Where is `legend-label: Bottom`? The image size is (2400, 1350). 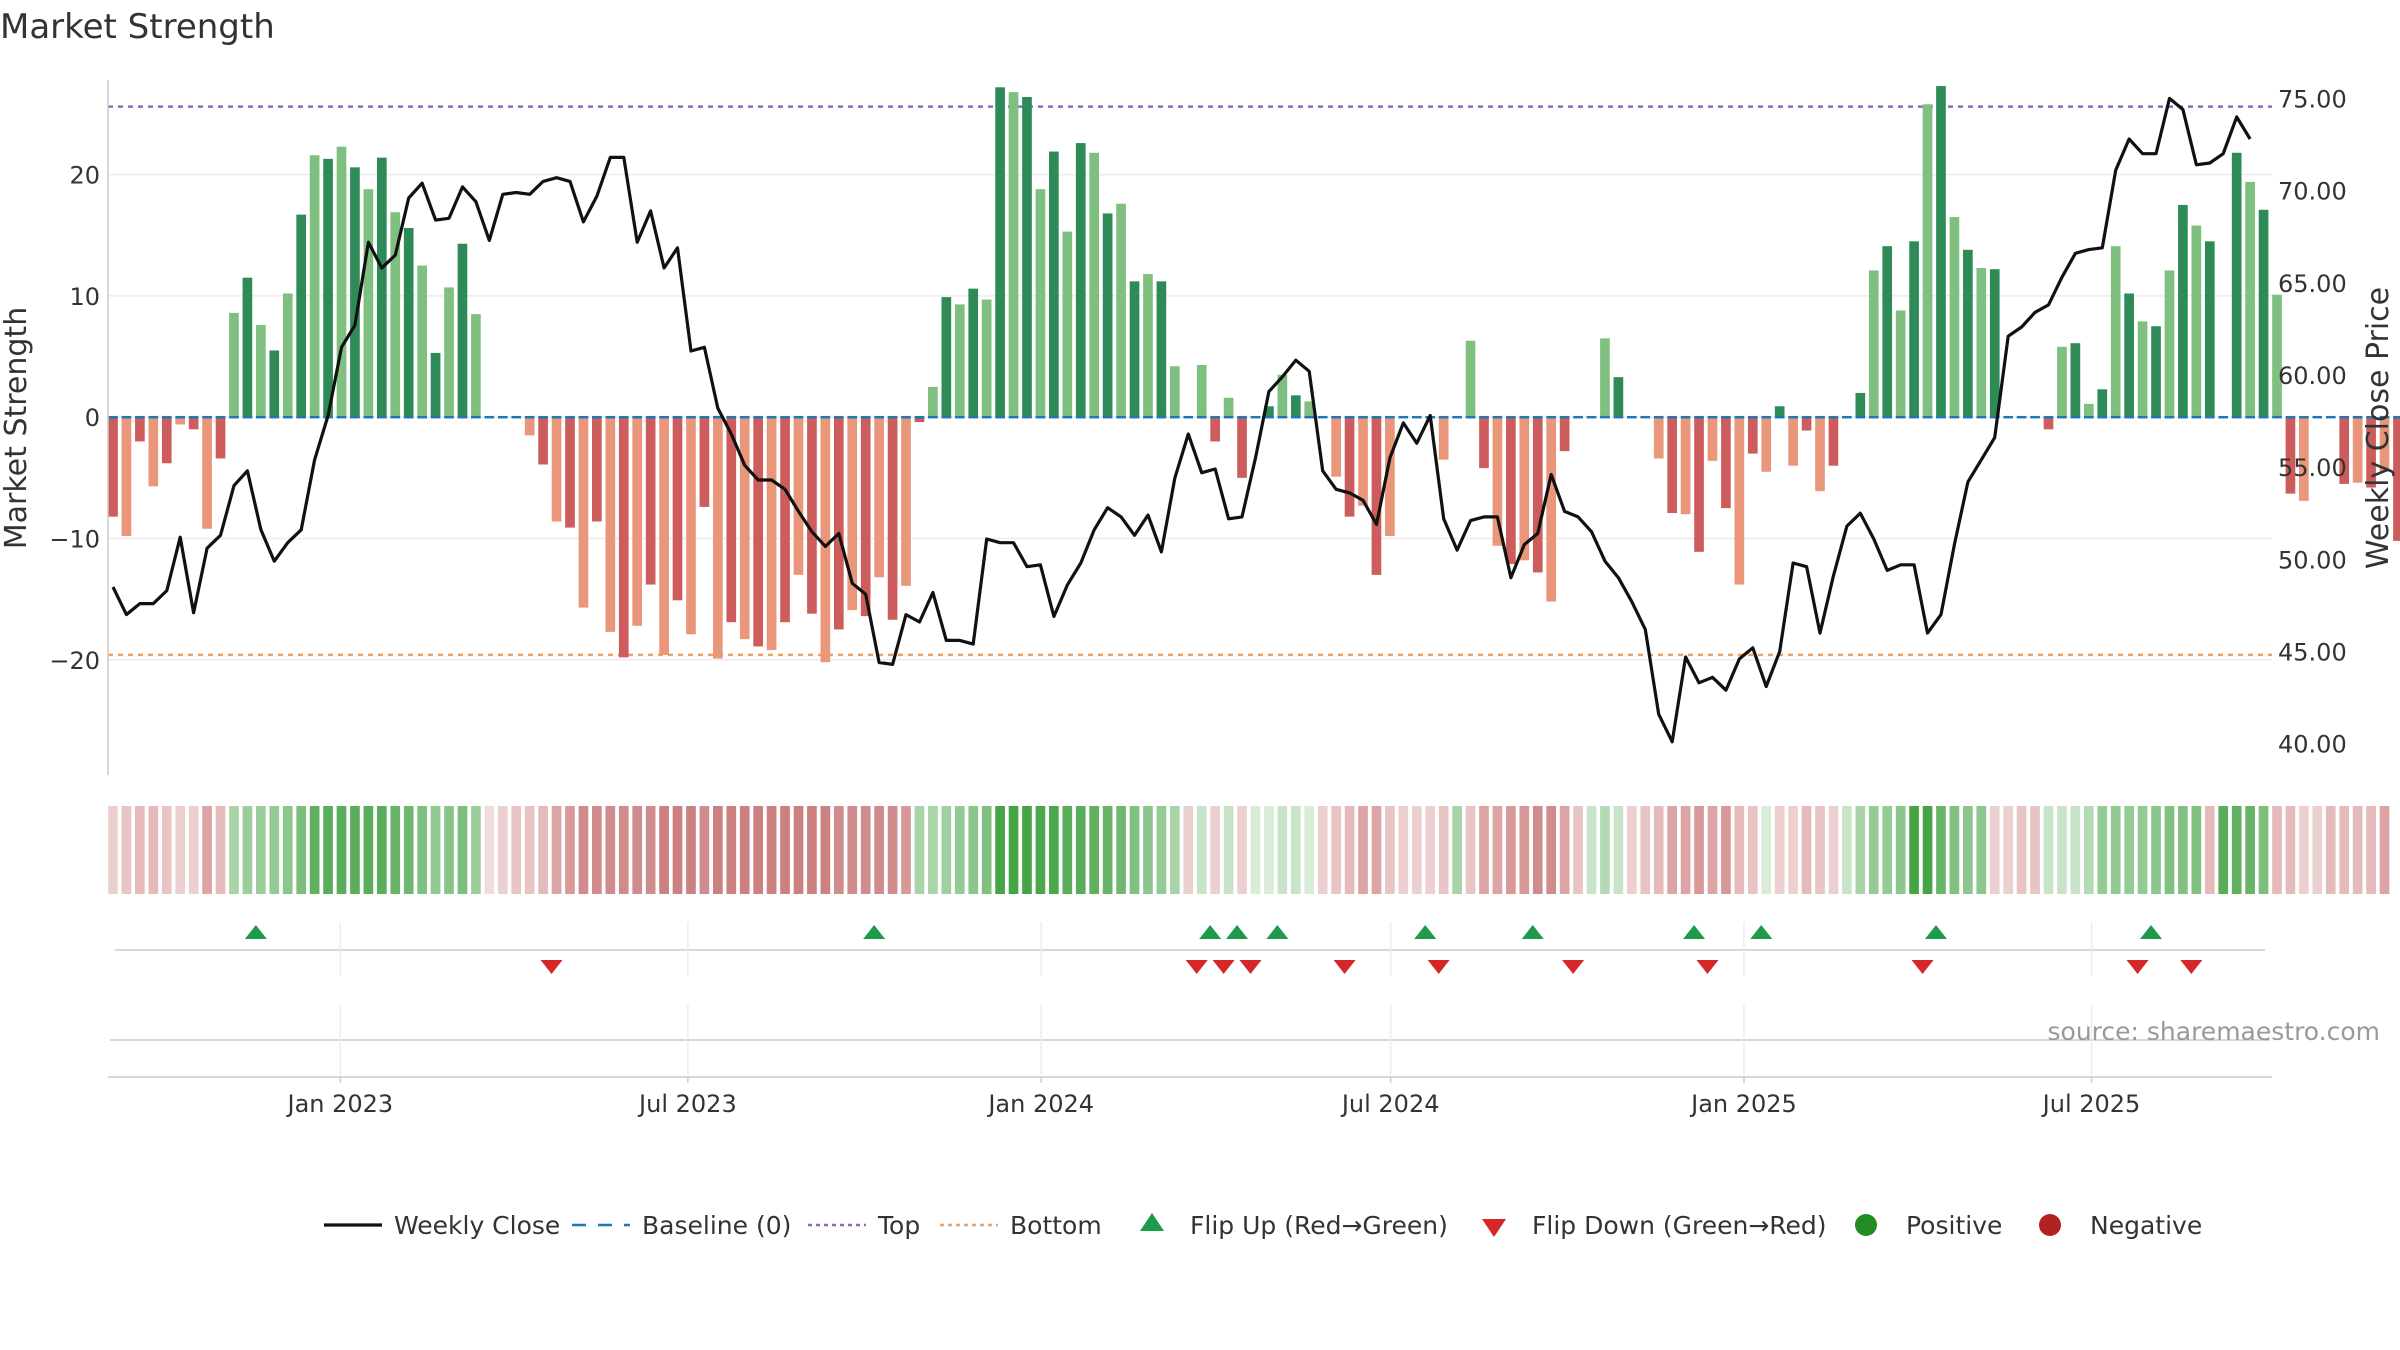
legend-label: Bottom is located at coordinates (1056, 1225).